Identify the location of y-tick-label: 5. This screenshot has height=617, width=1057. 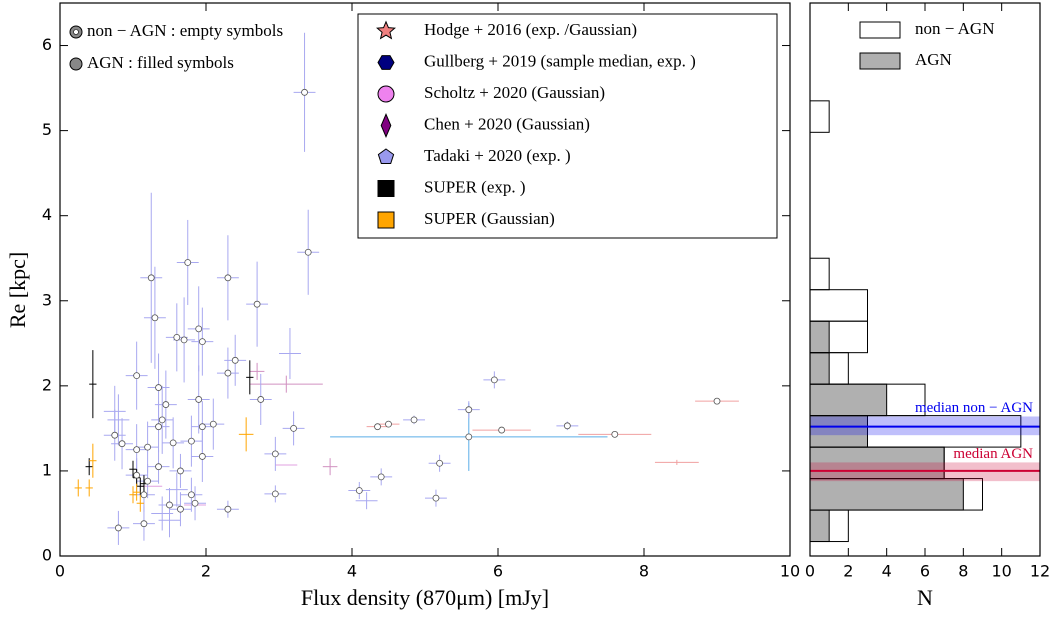
(47, 129).